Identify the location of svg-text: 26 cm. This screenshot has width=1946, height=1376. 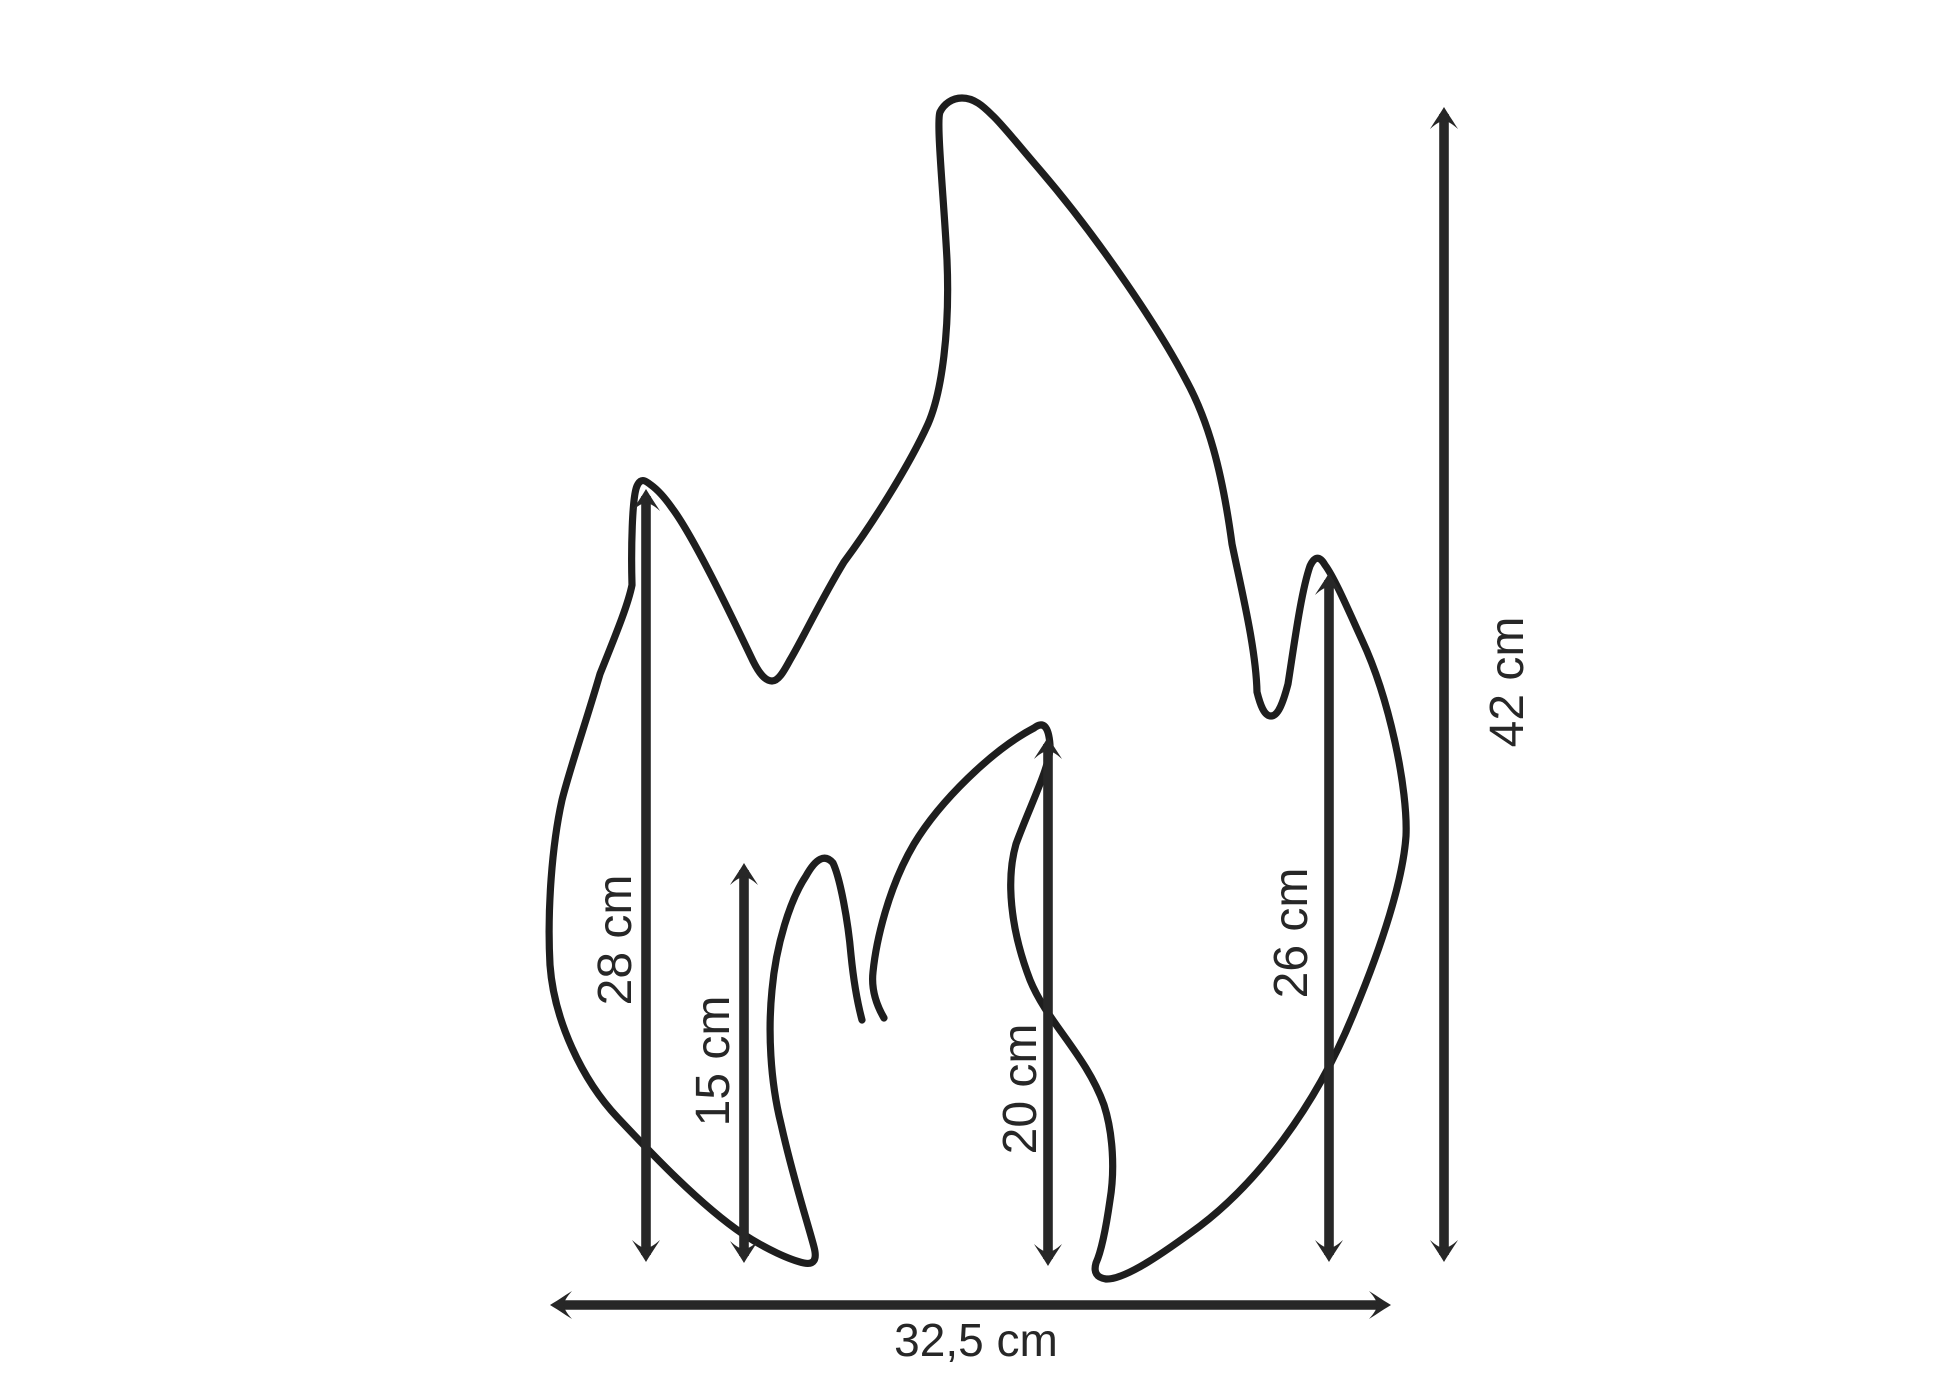
(1291, 933).